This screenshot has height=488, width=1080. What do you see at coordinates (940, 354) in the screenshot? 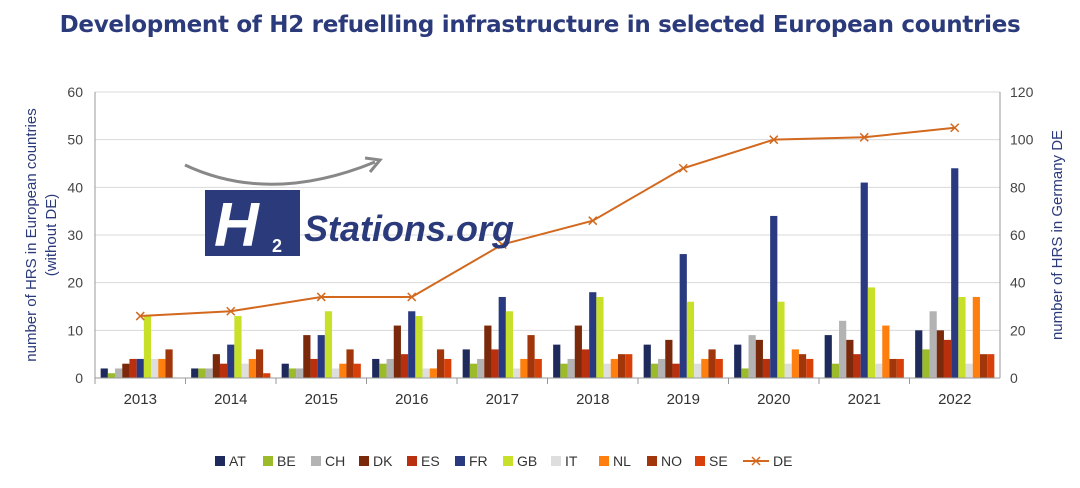
I see `bar-DK-2022` at bounding box center [940, 354].